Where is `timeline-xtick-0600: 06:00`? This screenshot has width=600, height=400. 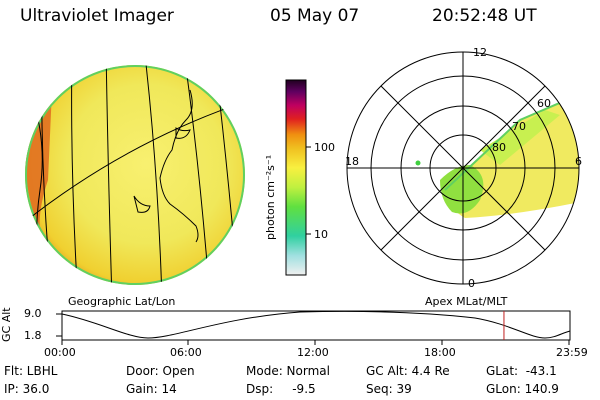 timeline-xtick-0600: 06:00 is located at coordinates (186, 352).